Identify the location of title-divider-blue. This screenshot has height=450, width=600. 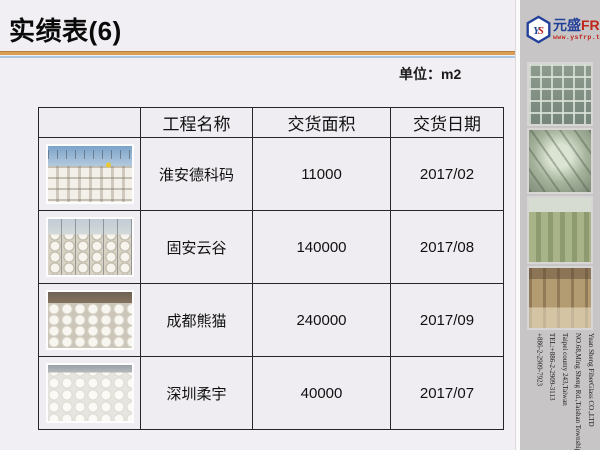
(258, 57).